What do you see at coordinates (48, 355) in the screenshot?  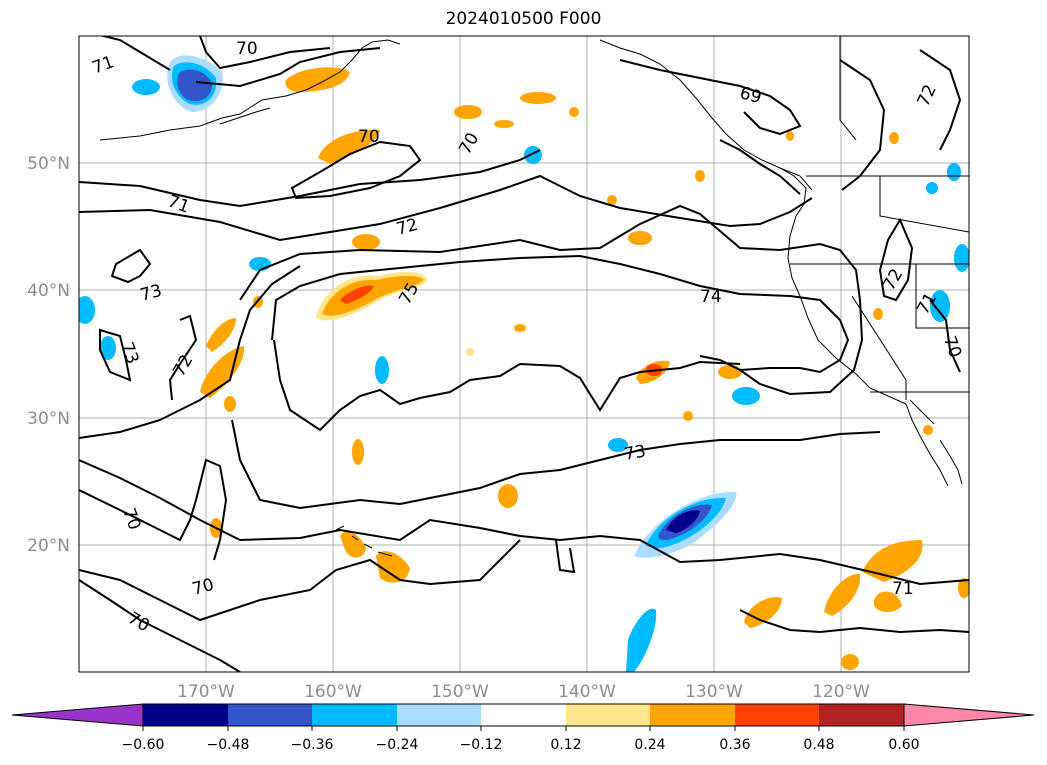 I see `latitude-labels: 50°N 40°N 30°N 20°N` at bounding box center [48, 355].